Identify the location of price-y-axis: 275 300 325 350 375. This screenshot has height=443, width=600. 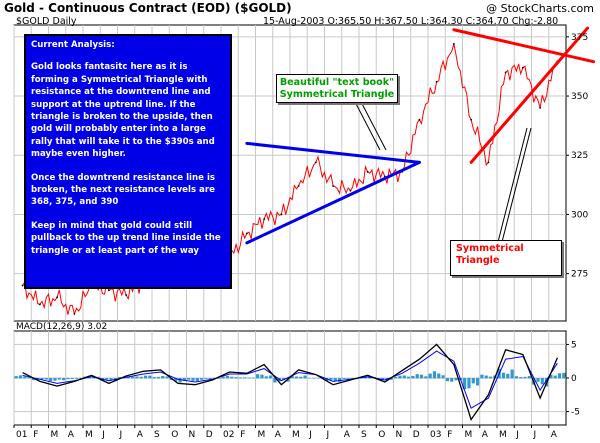
(577, 156).